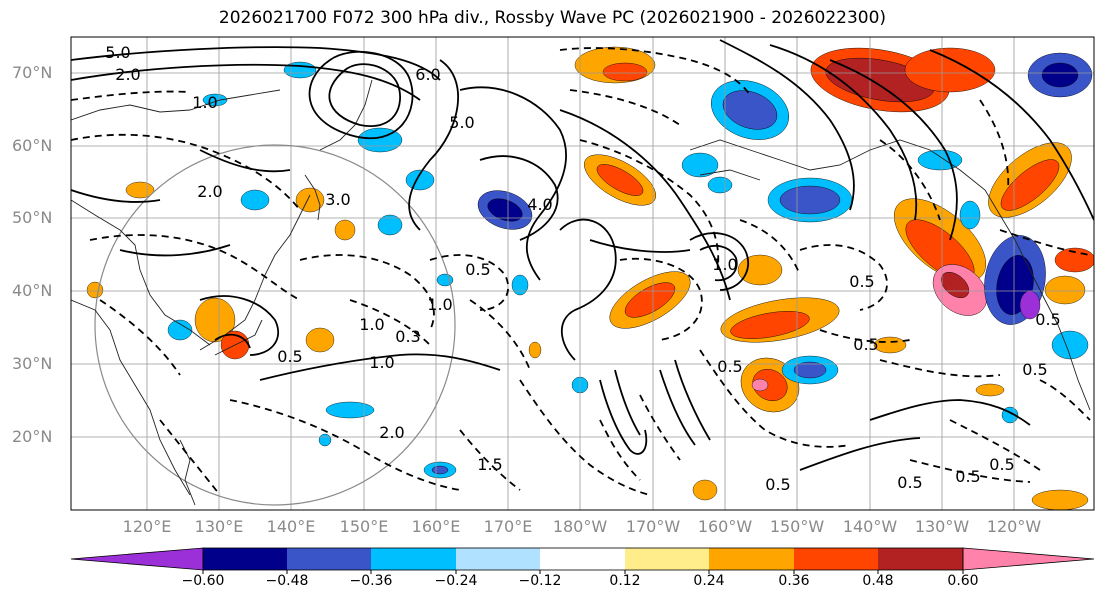 This screenshot has width=1105, height=604. I want to click on colorbar-tick-label: −0.60, so click(203, 581).